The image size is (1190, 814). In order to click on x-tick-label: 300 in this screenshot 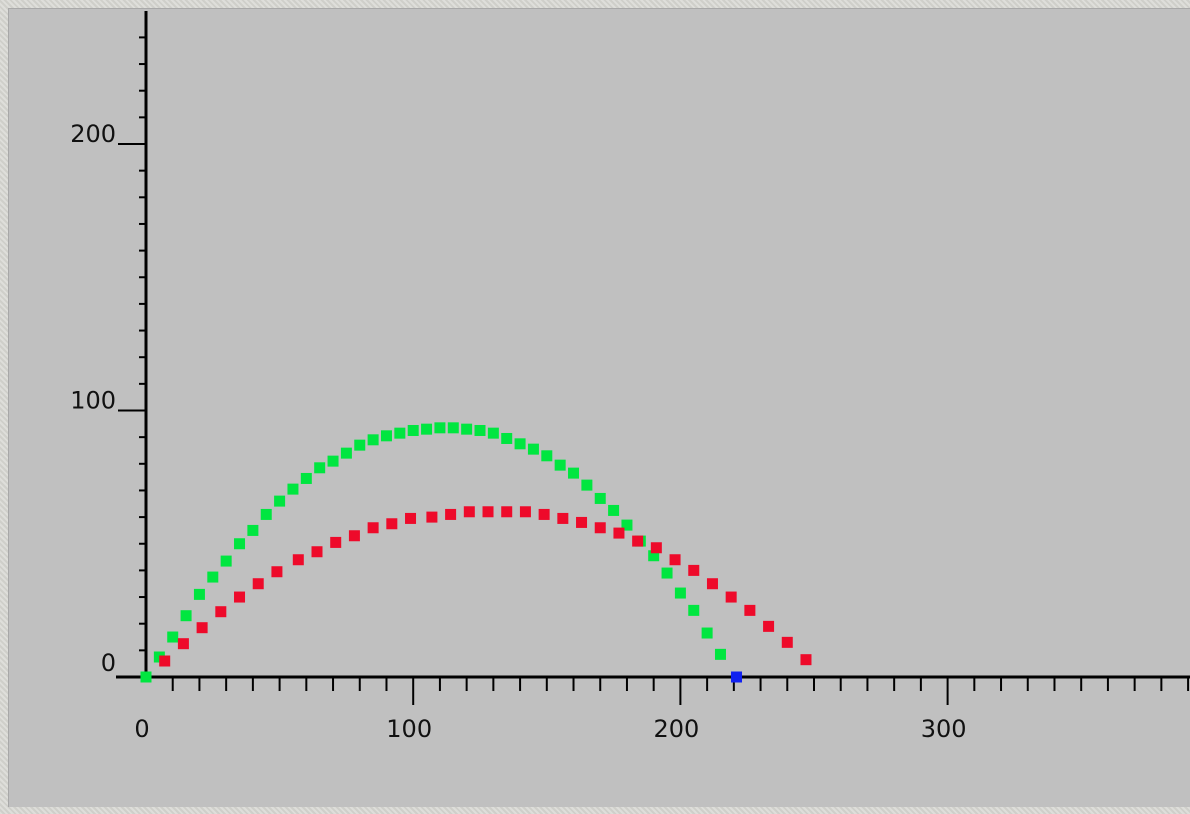, I will do `click(944, 729)`.